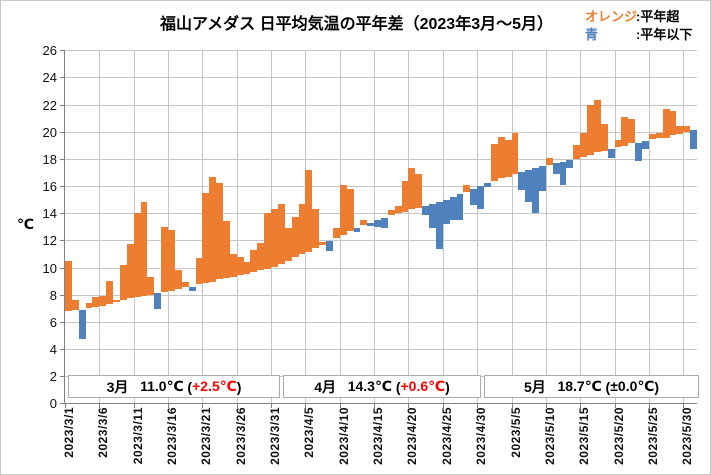  What do you see at coordinates (591, 386) in the screenshot?
I see `monthly-summary-may: 5月 18.7℃ (±0.0℃)` at bounding box center [591, 386].